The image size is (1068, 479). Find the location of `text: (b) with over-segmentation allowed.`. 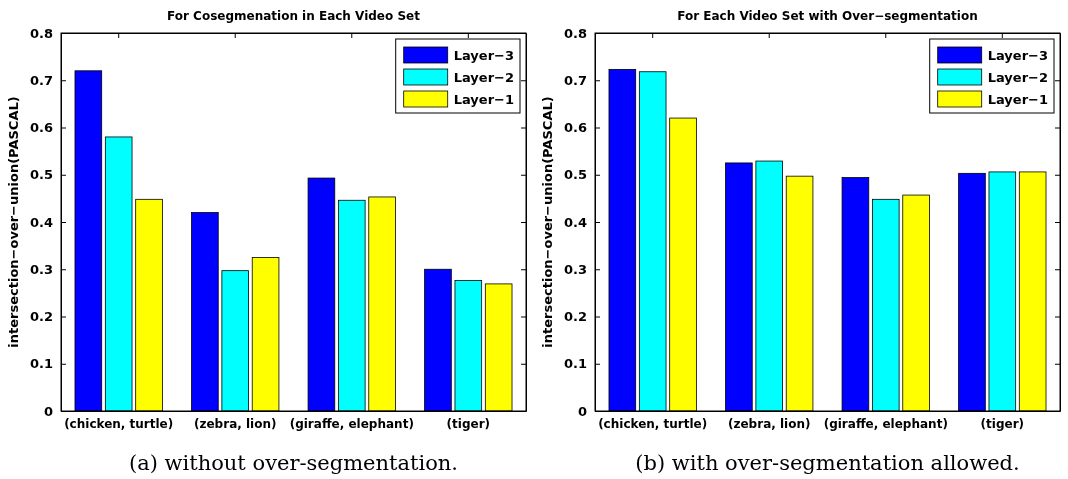

text: (b) with over-segmentation allowed. is located at coordinates (827, 463).